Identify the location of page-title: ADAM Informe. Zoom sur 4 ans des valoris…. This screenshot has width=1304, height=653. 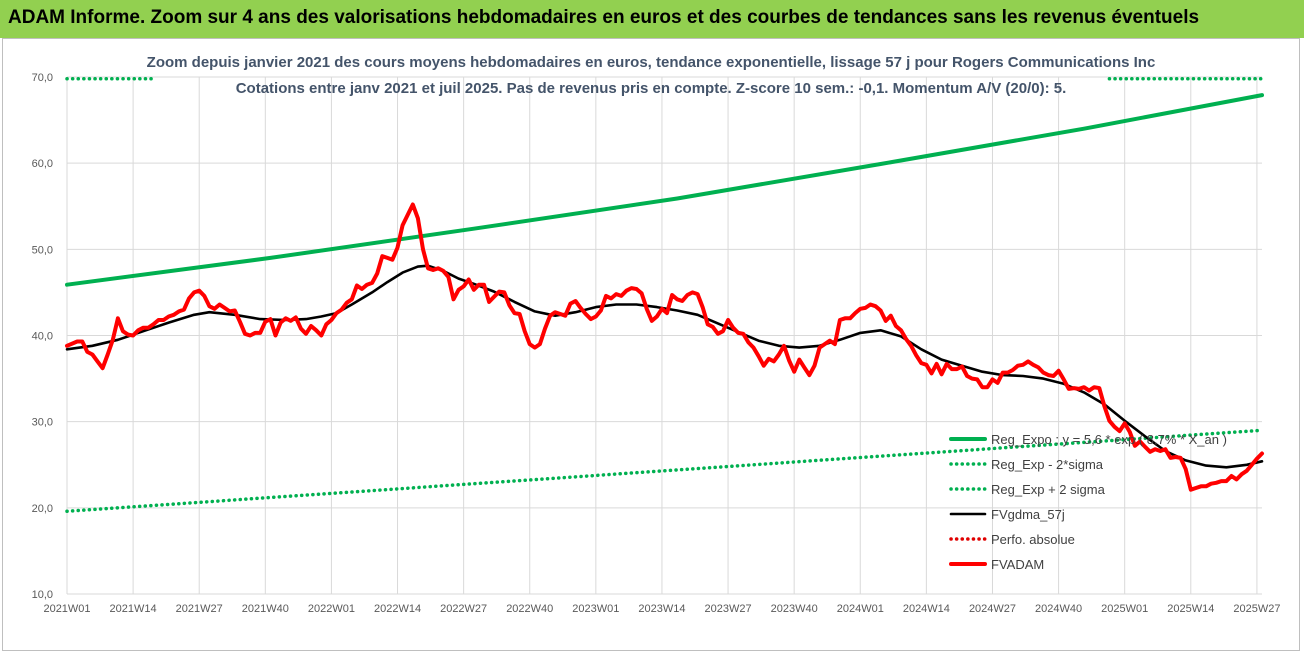
(604, 17).